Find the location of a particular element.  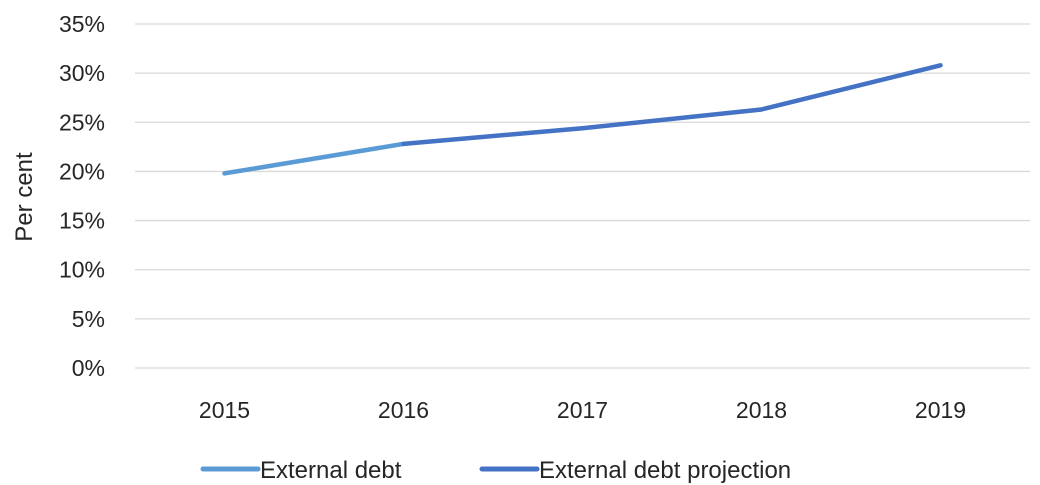

series-line-external-debt is located at coordinates (314, 158).